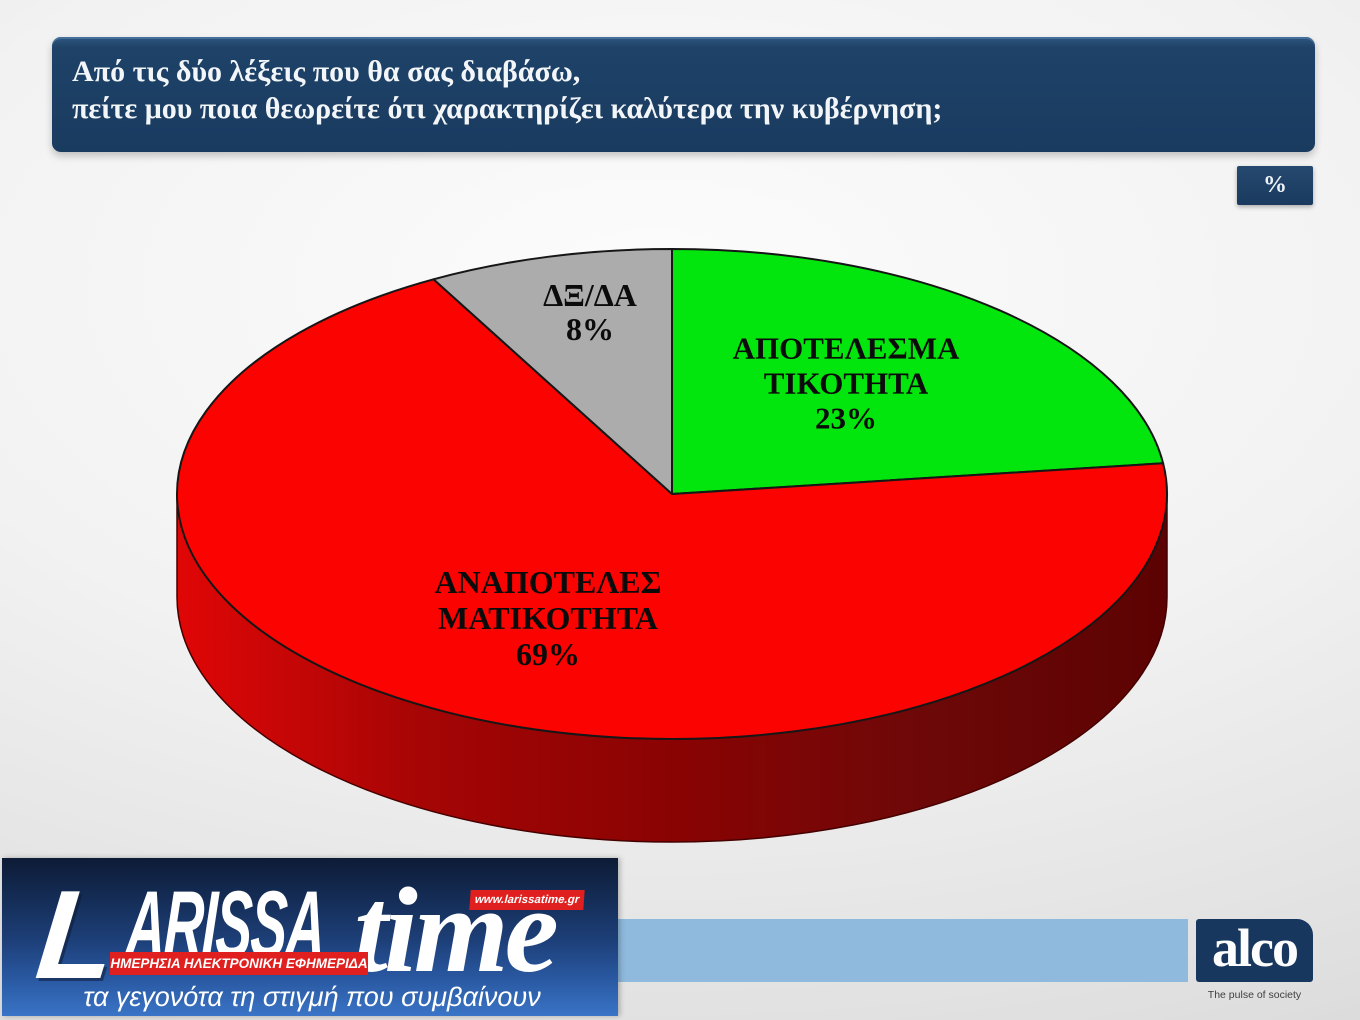 This screenshot has width=1360, height=1020. Describe the element at coordinates (1254, 950) in the screenshot. I see `alco-logo: alco` at that location.